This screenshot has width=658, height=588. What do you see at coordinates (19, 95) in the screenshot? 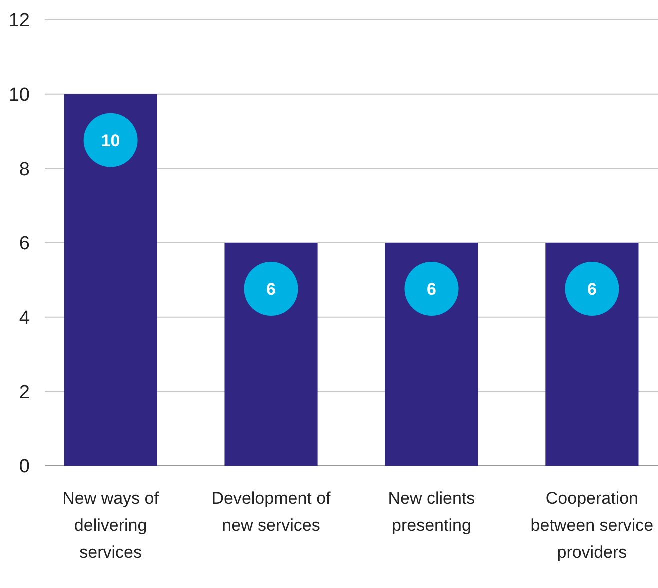
I see `y-tick-label: 10` at bounding box center [19, 95].